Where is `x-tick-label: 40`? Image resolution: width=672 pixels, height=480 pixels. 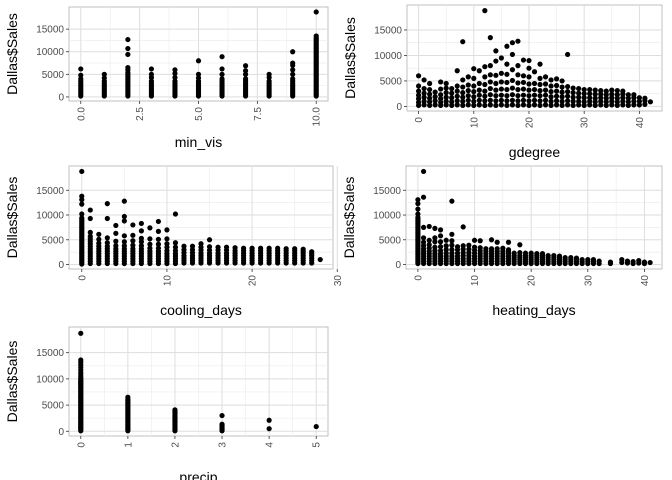 x-tick-label: 40 is located at coordinates (645, 281).